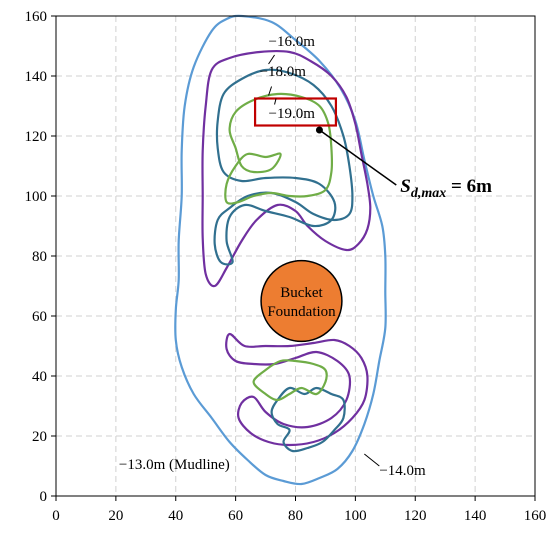 The image size is (550, 535). What do you see at coordinates (36, 77) in the screenshot?
I see `y-tick-label: 140` at bounding box center [36, 77].